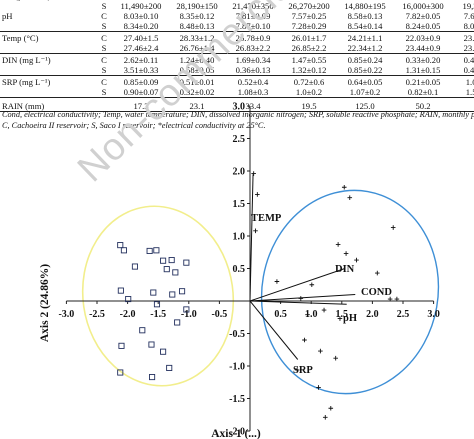  I want to click on table-cell: 0.52±0.4, so click(253, 82).